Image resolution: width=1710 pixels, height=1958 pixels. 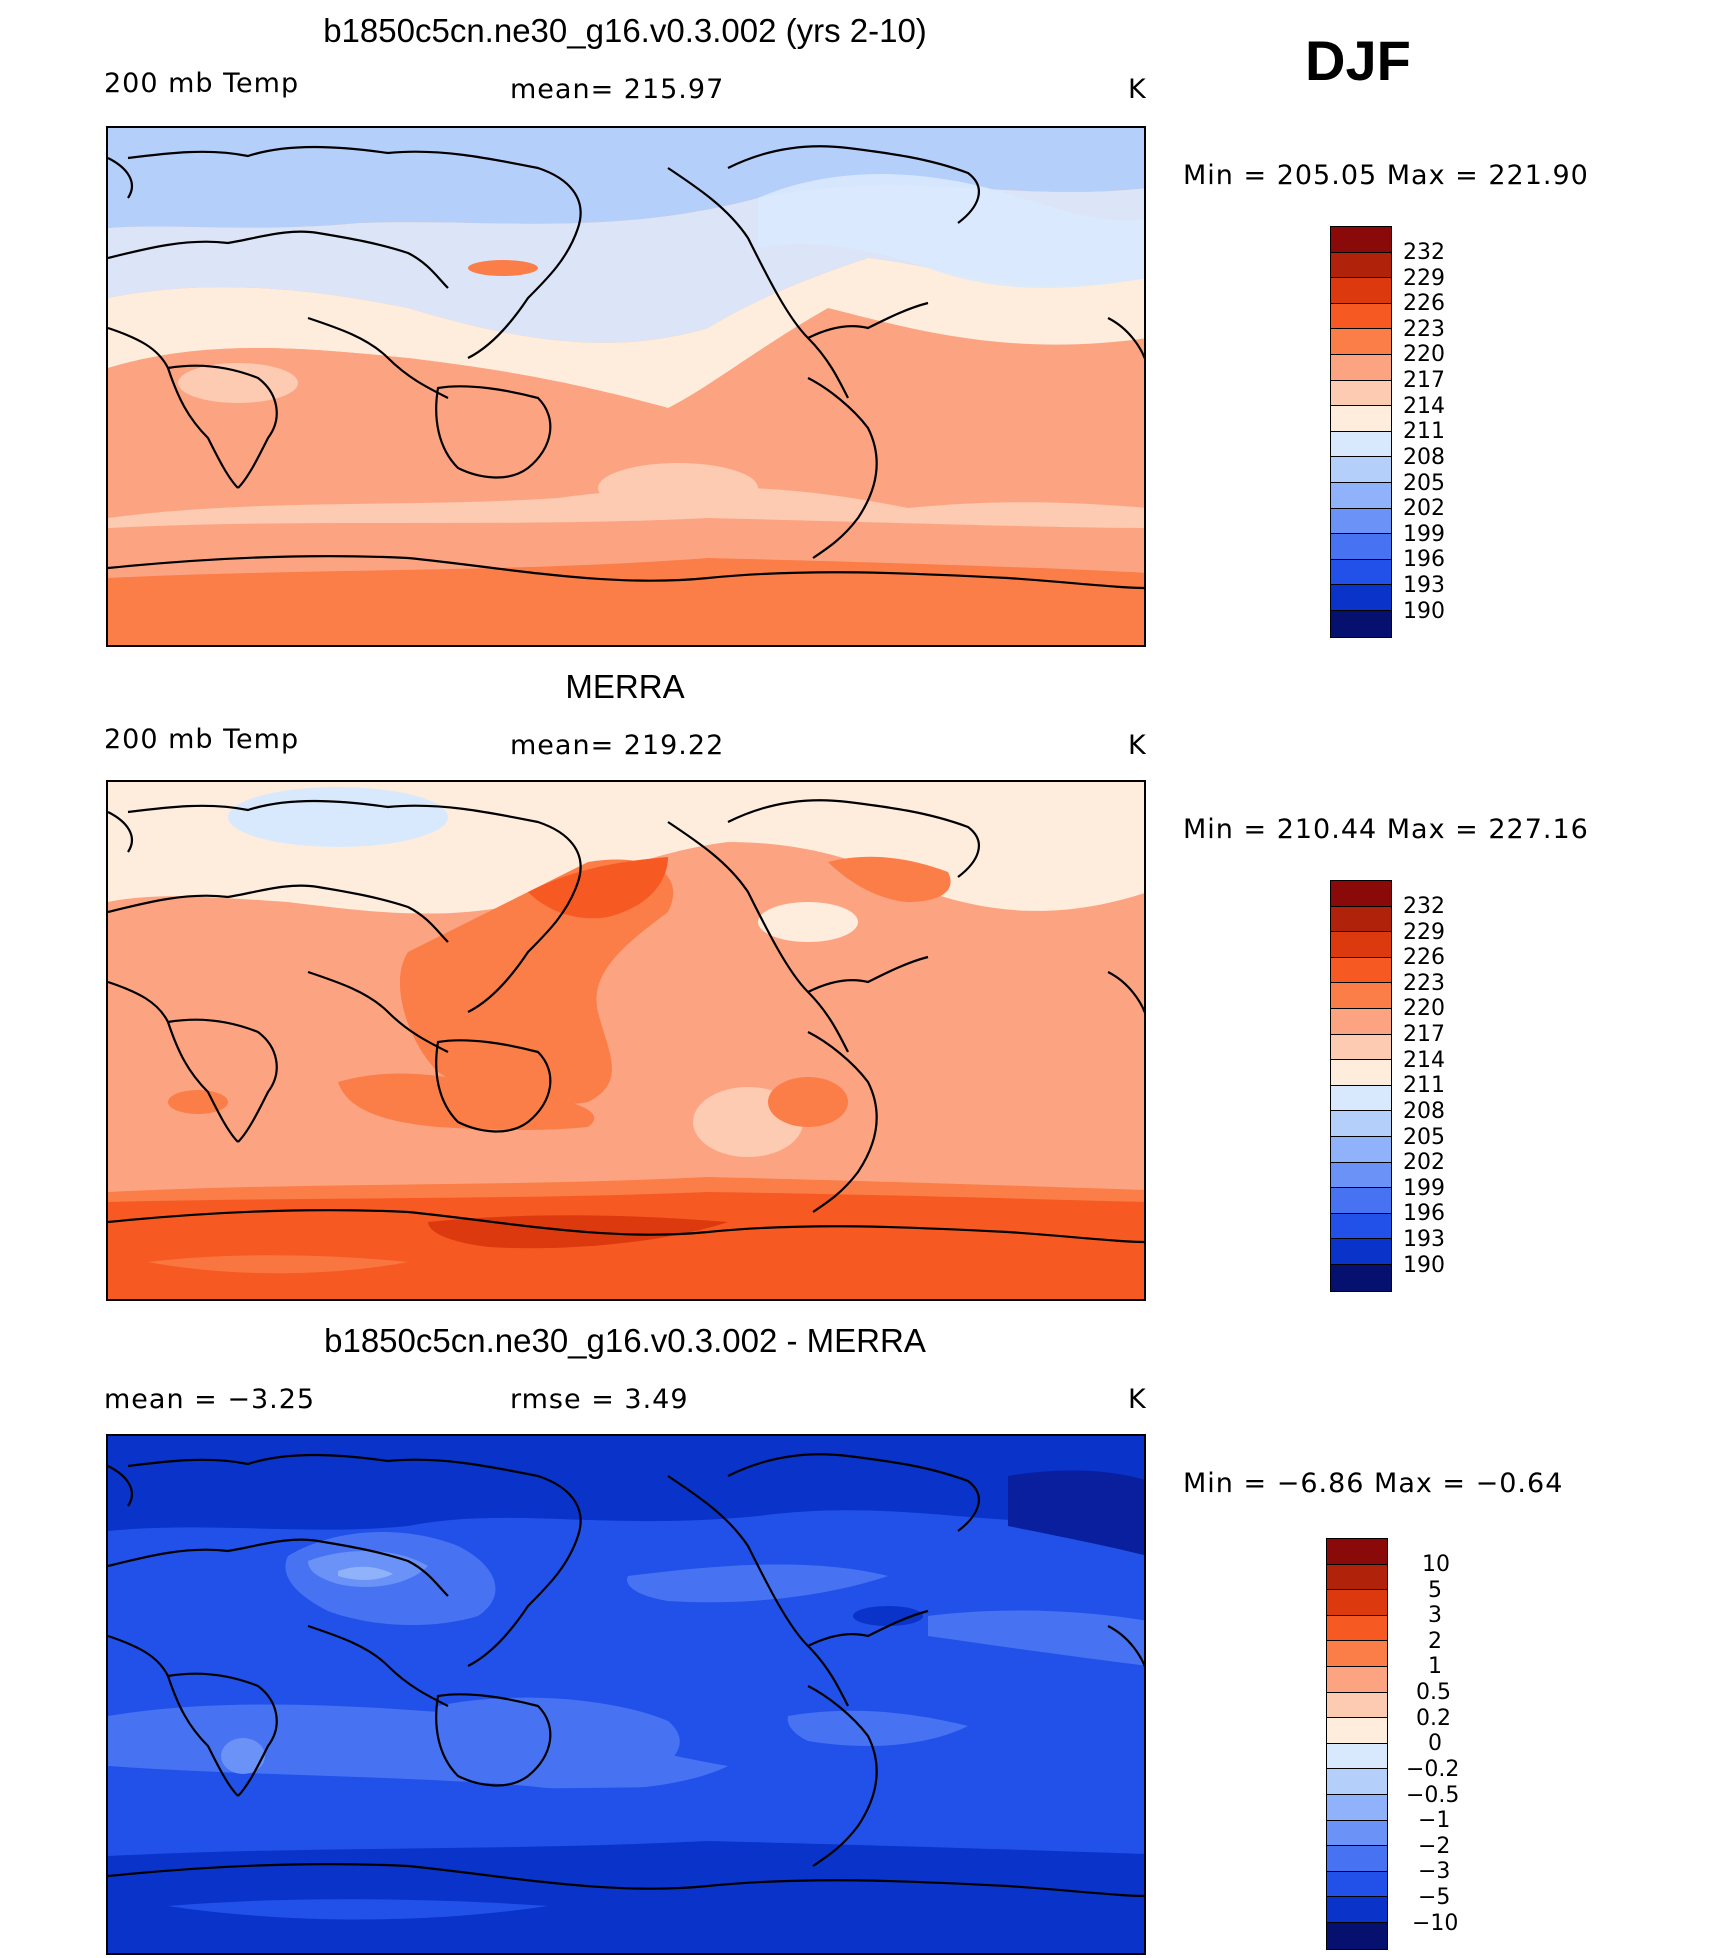 What do you see at coordinates (1357, 1744) in the screenshot?
I see `panel-3-colorbar` at bounding box center [1357, 1744].